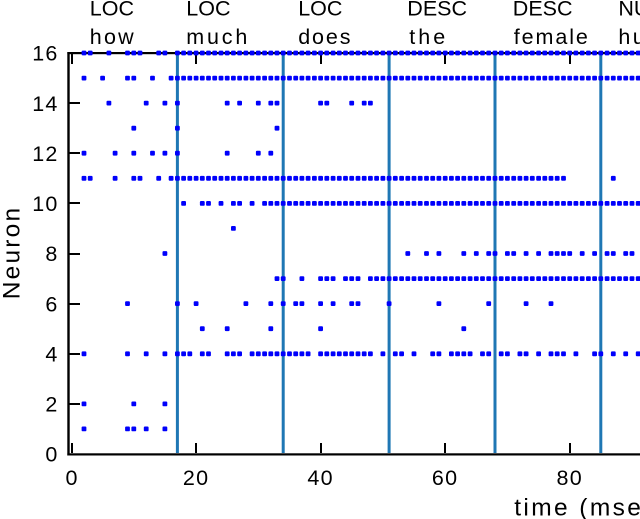  I want to click on svg-text: hum, so click(629, 37).